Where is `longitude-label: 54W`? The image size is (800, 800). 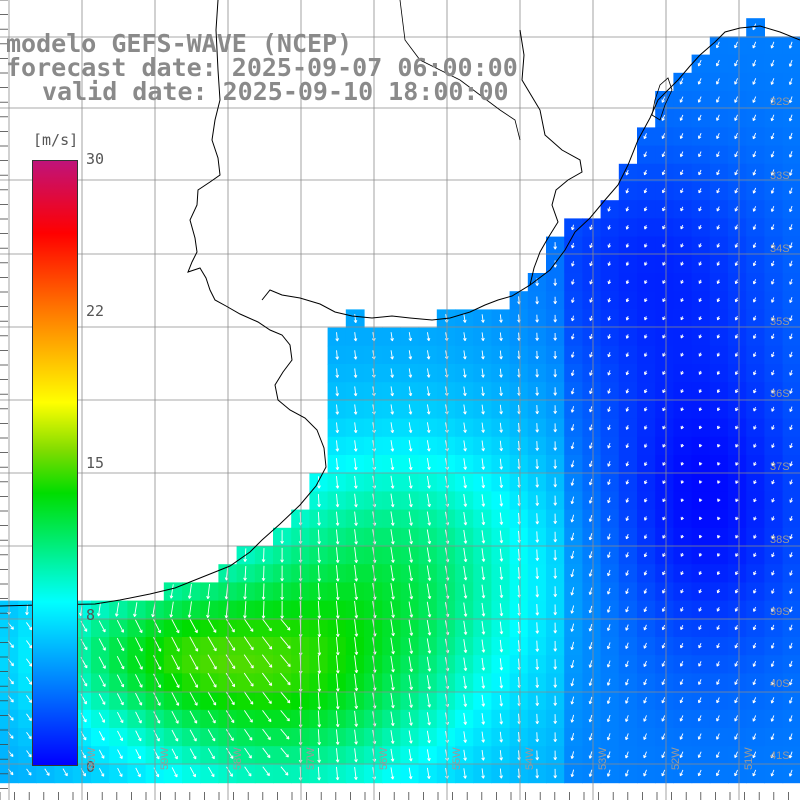
longitude-label: 54W is located at coordinates (530, 758).